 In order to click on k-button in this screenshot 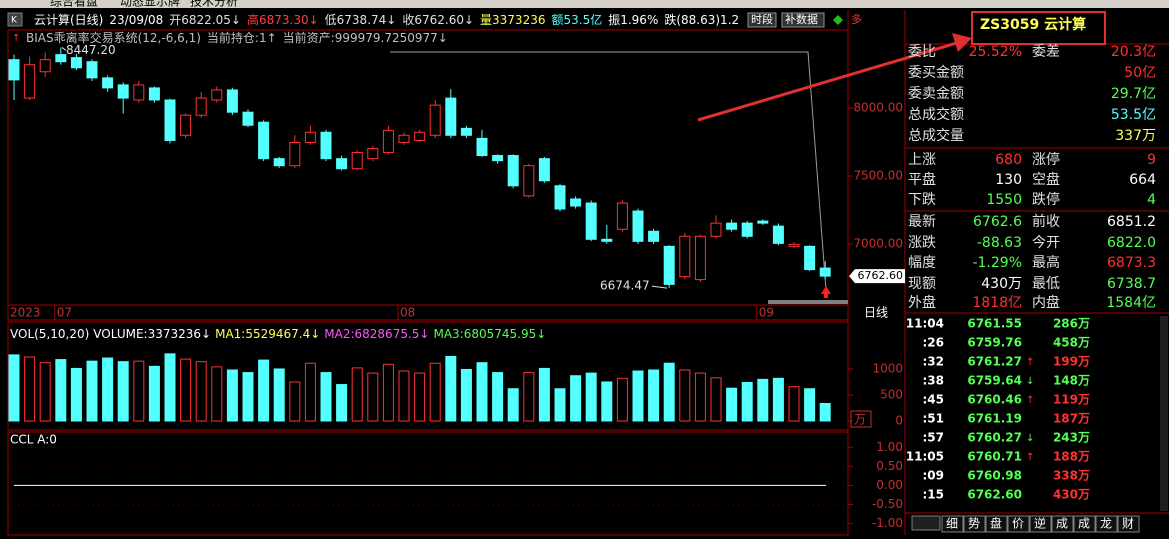, I will do `click(15, 19)`.